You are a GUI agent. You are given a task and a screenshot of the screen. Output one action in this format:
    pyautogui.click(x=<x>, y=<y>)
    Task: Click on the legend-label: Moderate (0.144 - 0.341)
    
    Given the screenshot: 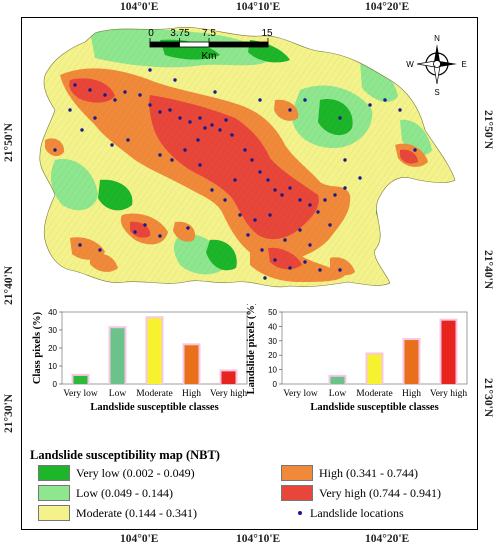 What is the action you would take?
    pyautogui.click(x=136, y=512)
    